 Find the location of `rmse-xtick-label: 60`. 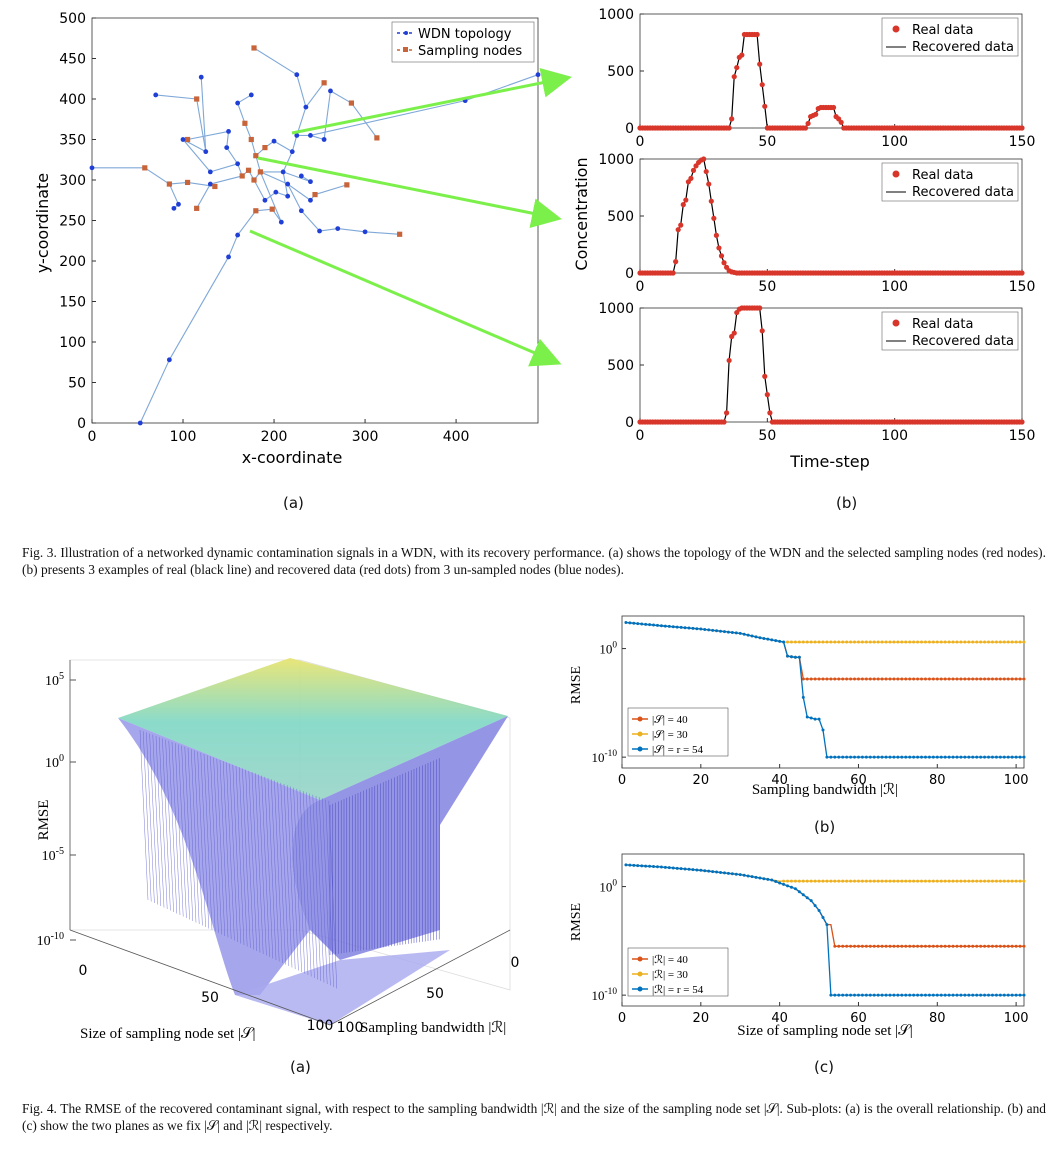

rmse-xtick-label: 60 is located at coordinates (858, 780).